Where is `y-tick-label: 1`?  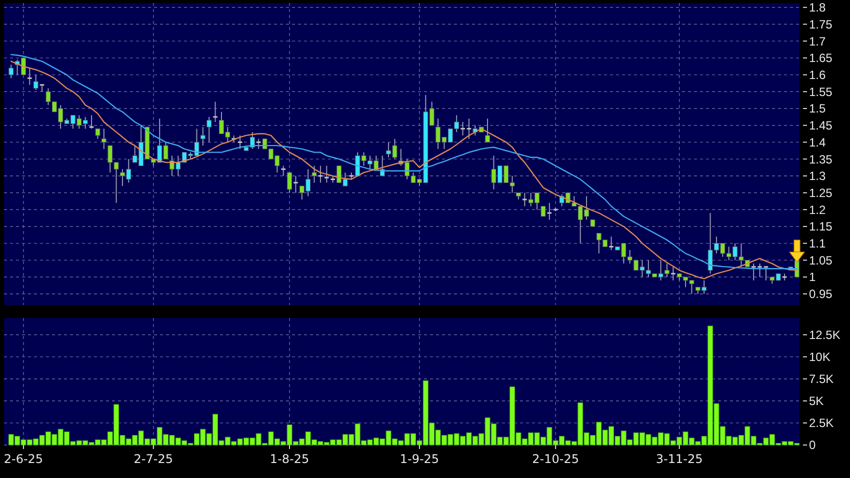 y-tick-label: 1 is located at coordinates (812, 277).